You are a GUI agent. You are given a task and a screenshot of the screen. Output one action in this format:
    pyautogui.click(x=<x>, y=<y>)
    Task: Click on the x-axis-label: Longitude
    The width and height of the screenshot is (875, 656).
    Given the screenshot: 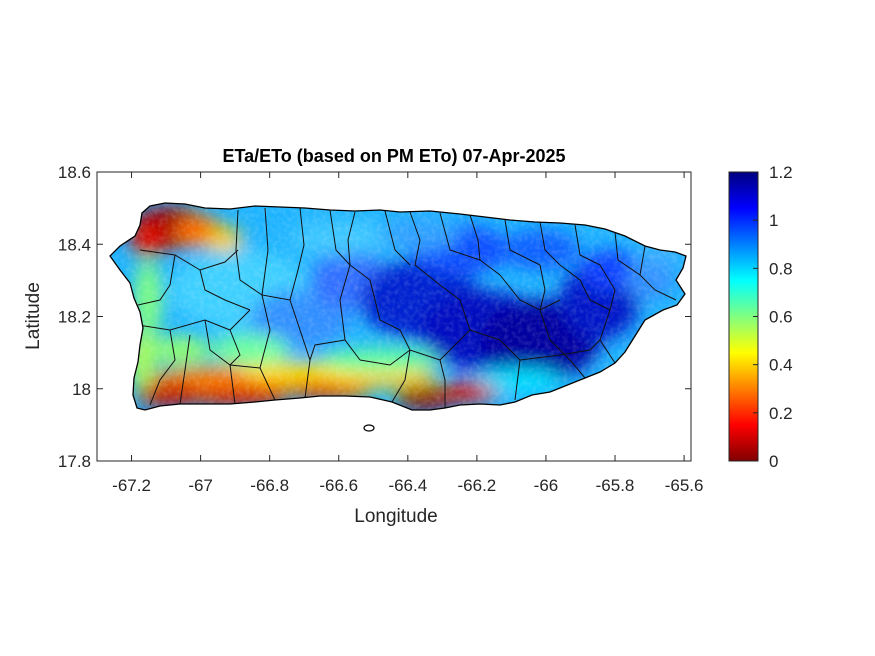 What is the action you would take?
    pyautogui.click(x=395, y=516)
    